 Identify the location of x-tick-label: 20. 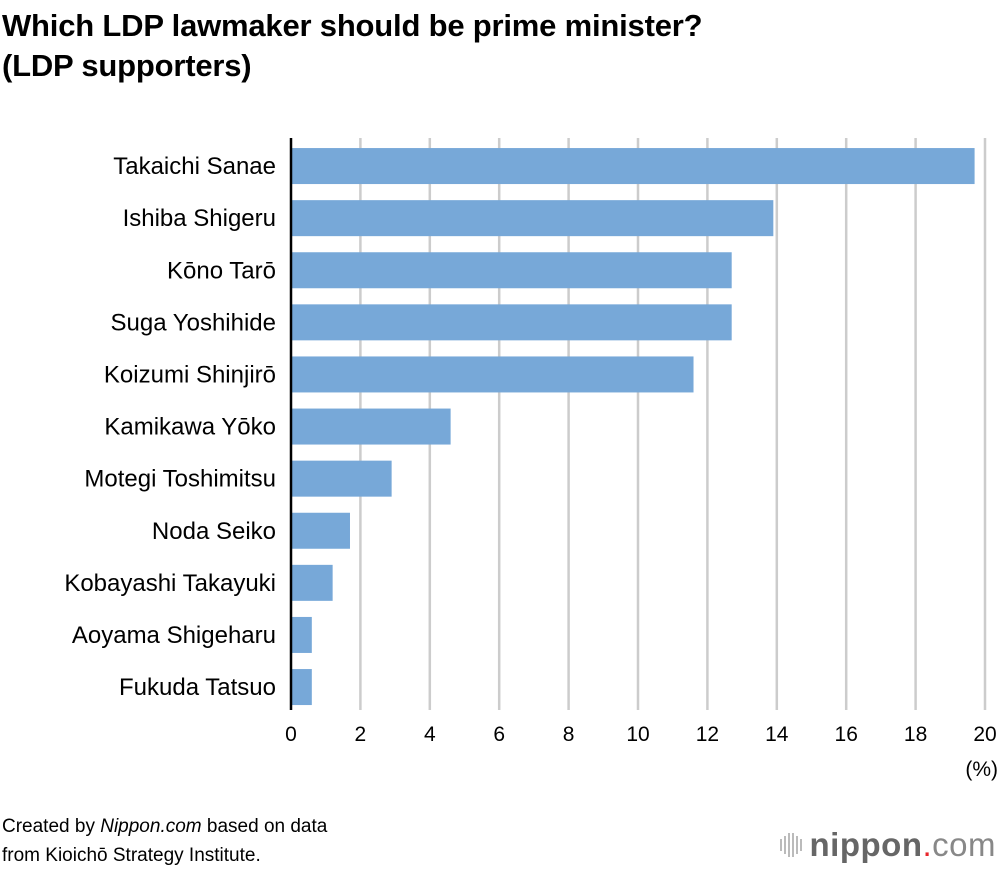
(984, 734).